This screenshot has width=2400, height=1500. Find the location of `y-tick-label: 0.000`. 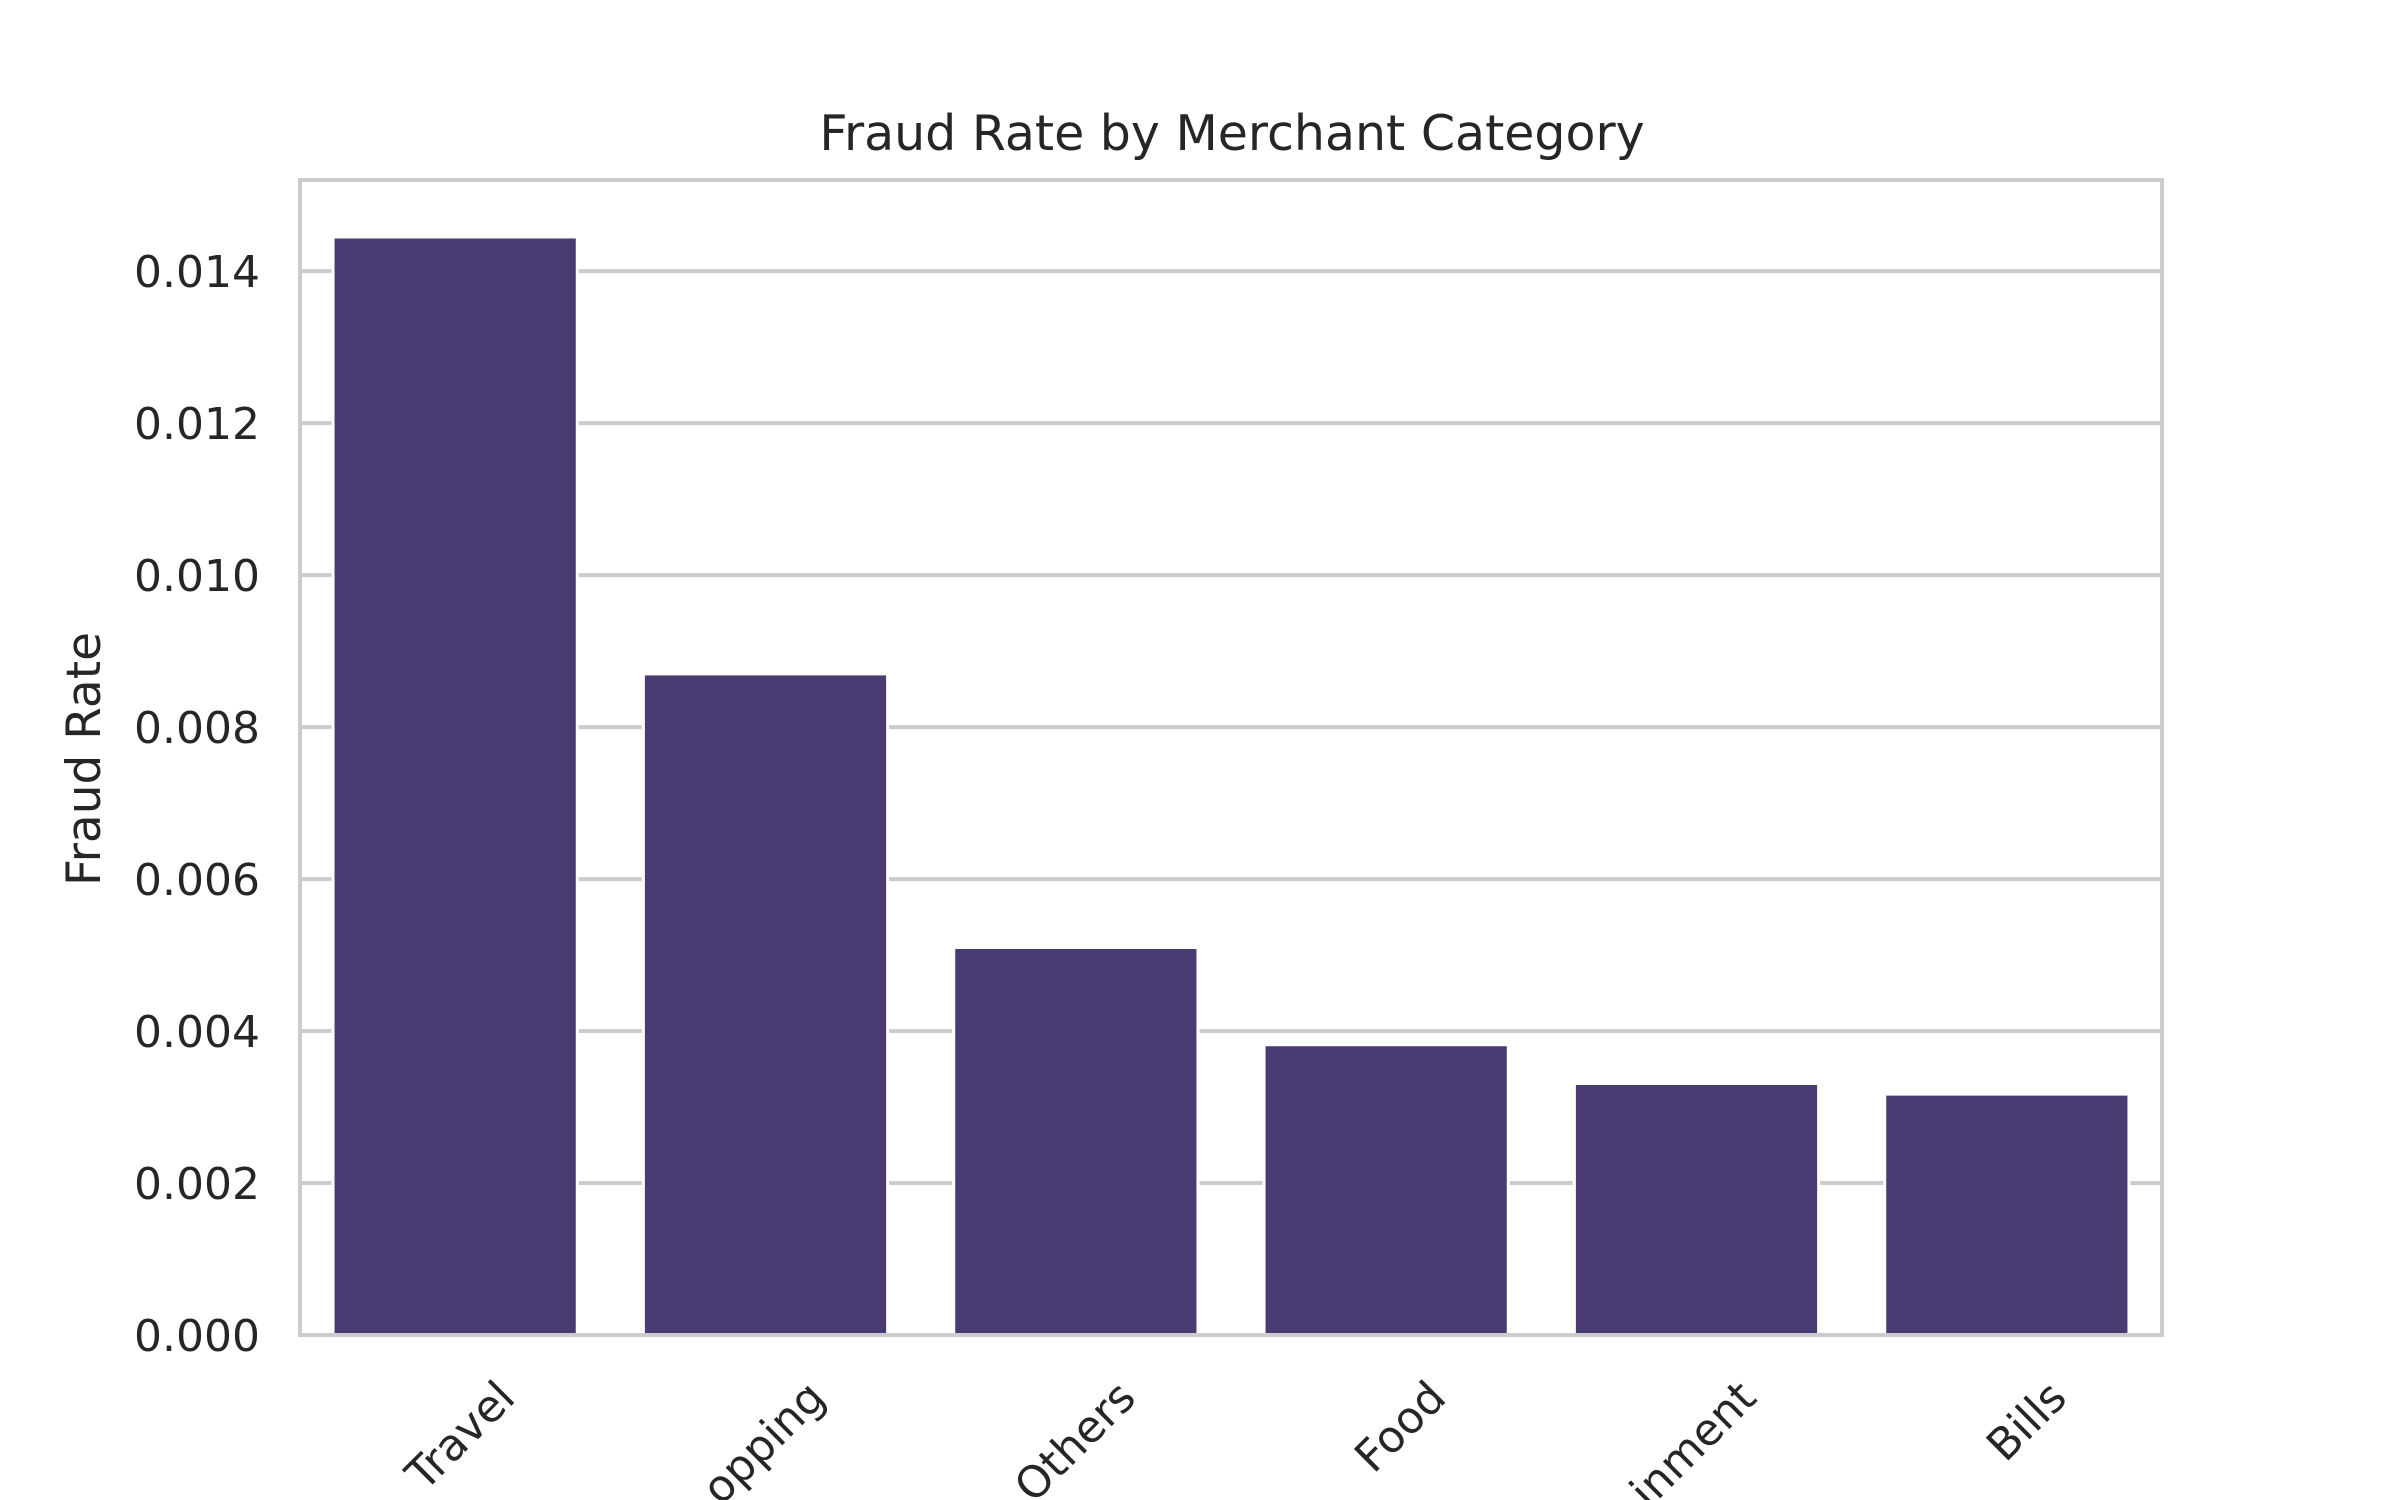

y-tick-label: 0.000 is located at coordinates (197, 1336).